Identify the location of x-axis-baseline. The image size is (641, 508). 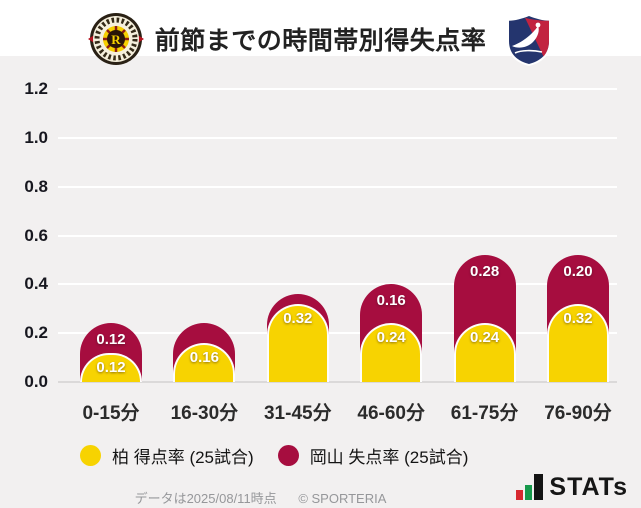
(337, 382).